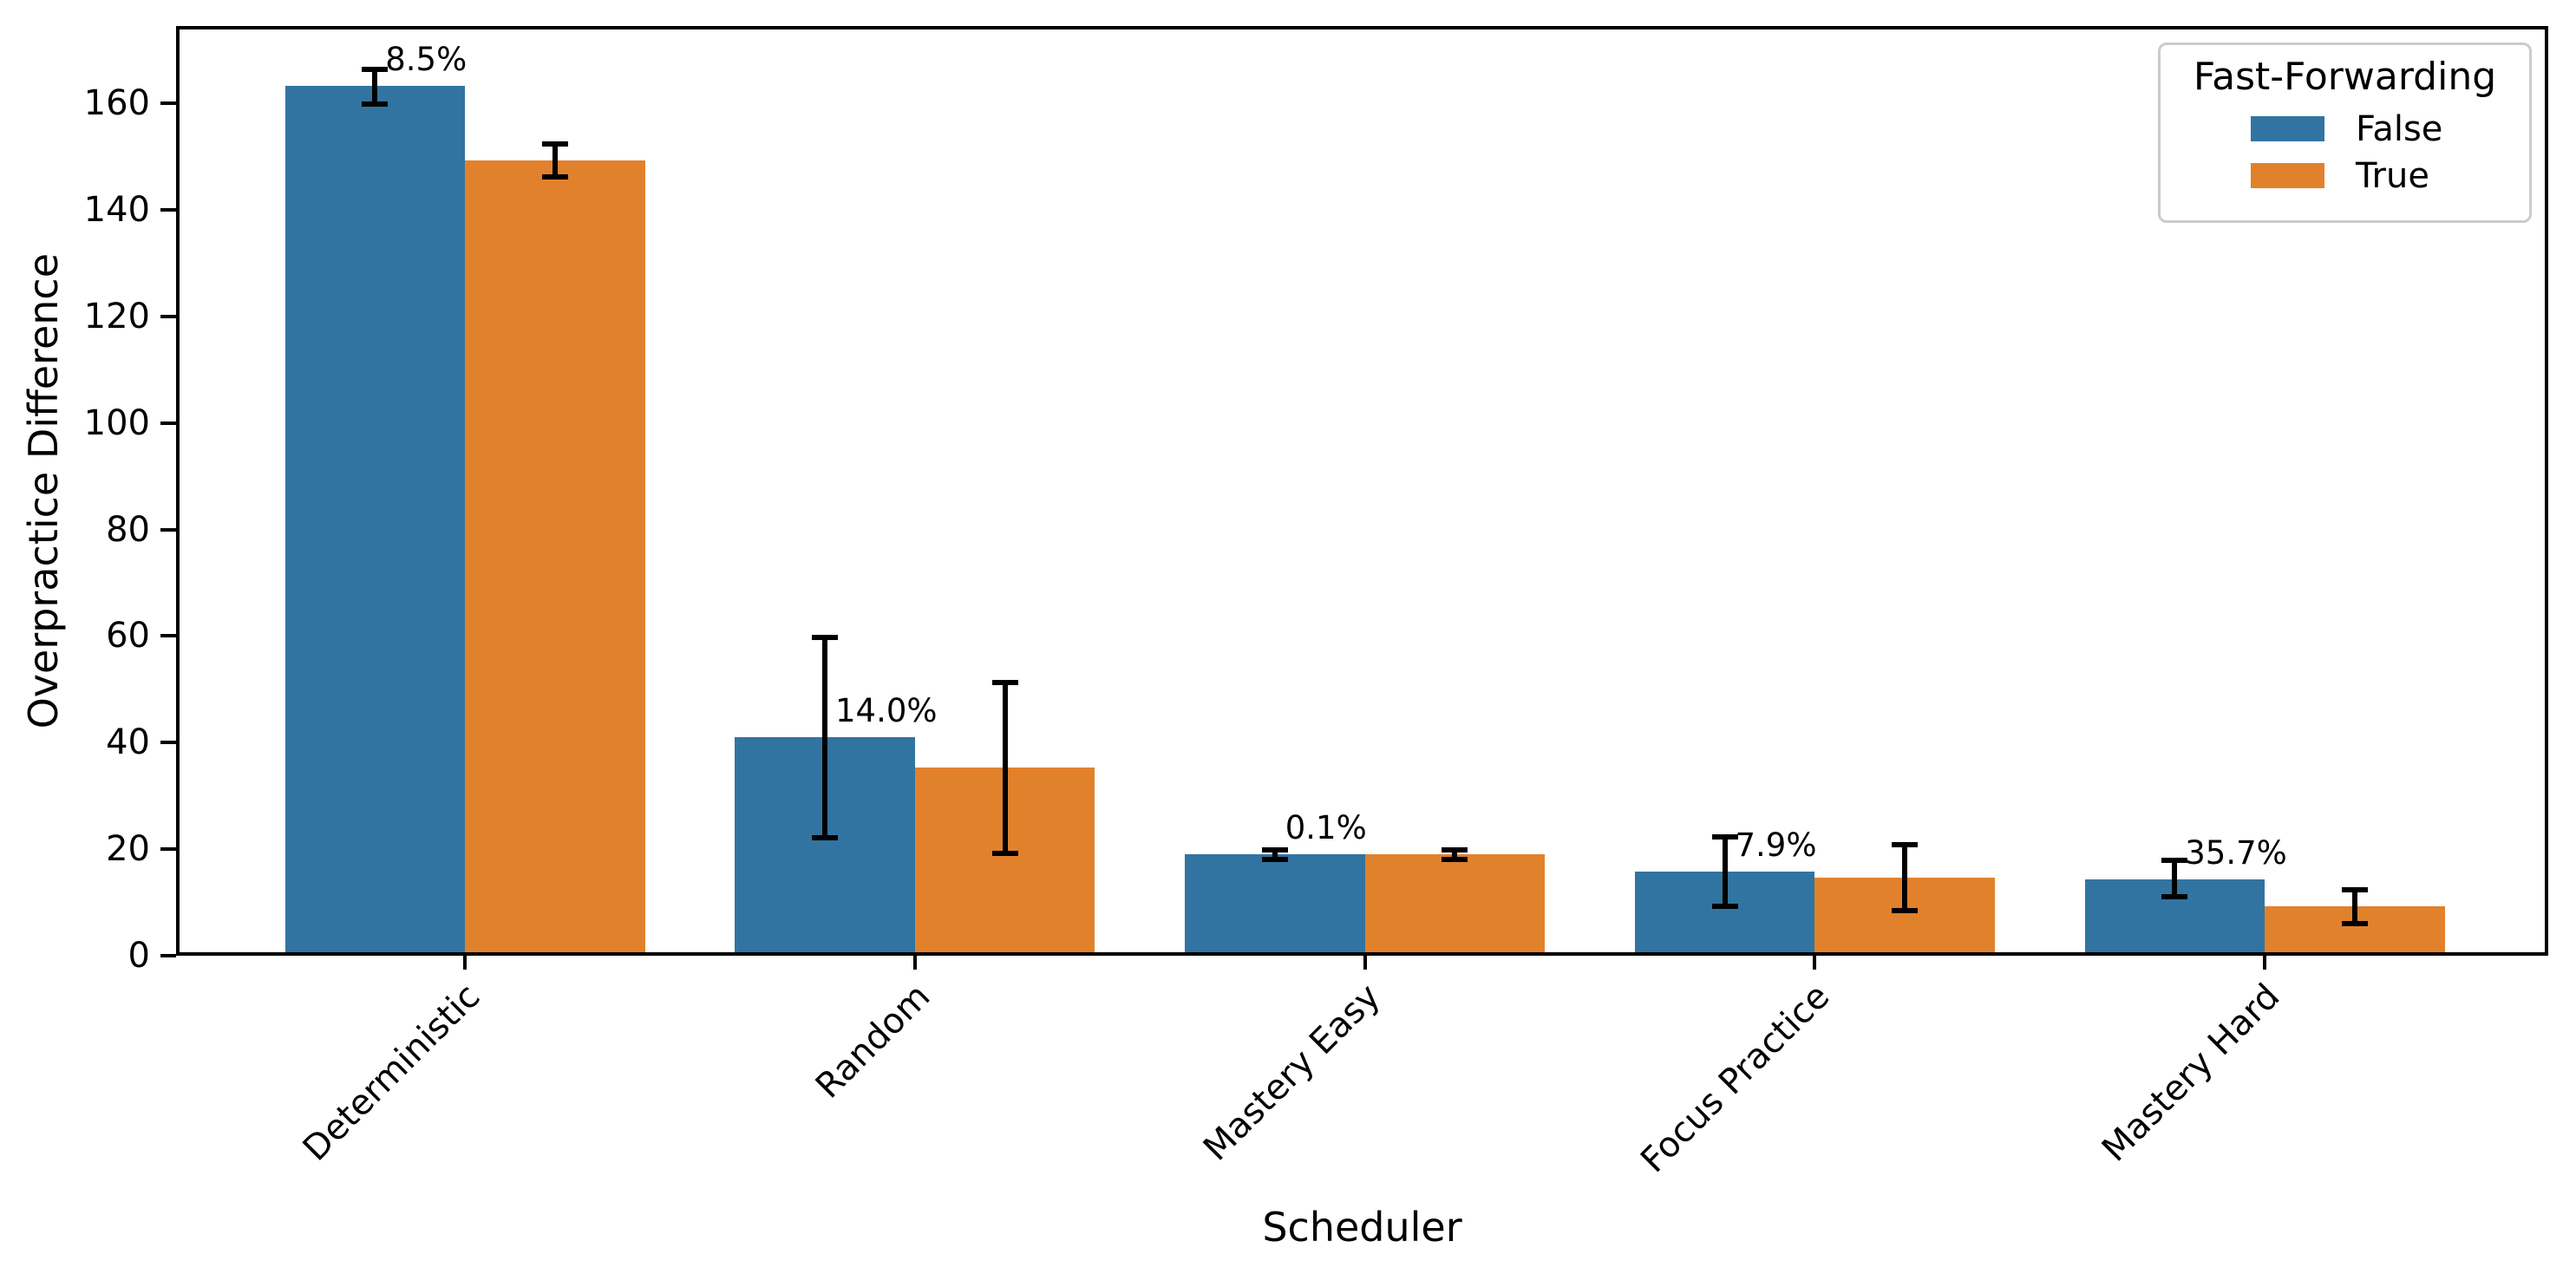  I want to click on error-cap-bottom-mastery-easy-true, so click(1455, 859).